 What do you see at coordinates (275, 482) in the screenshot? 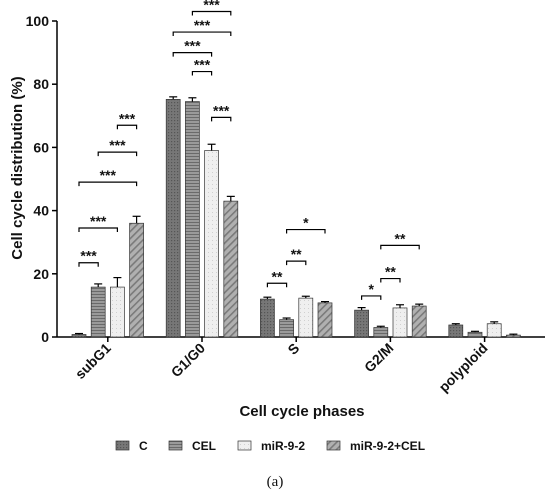
I see `figure-caption: (a)` at bounding box center [275, 482].